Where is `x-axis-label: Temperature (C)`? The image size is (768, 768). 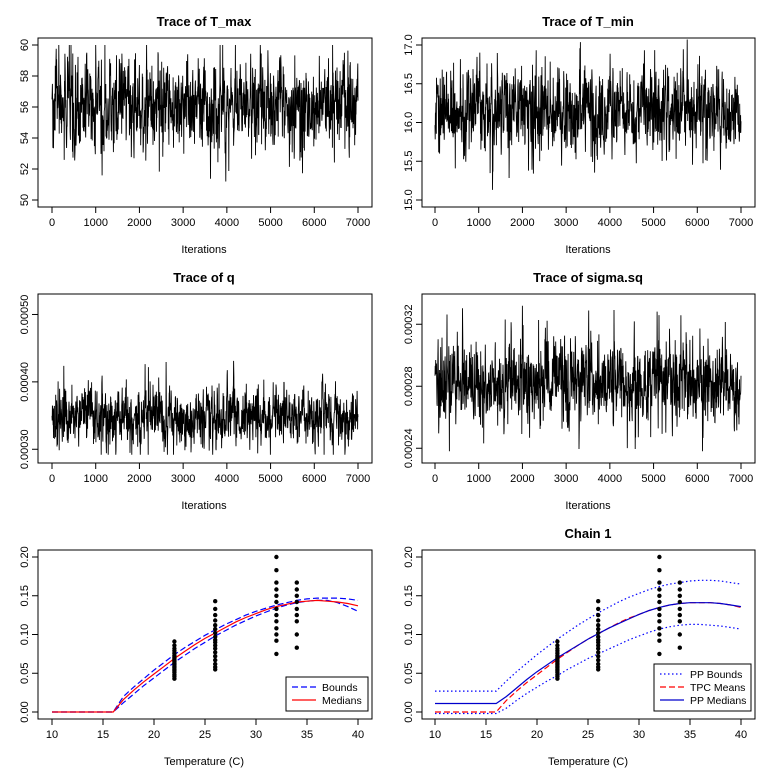 x-axis-label: Temperature (C) is located at coordinates (204, 762).